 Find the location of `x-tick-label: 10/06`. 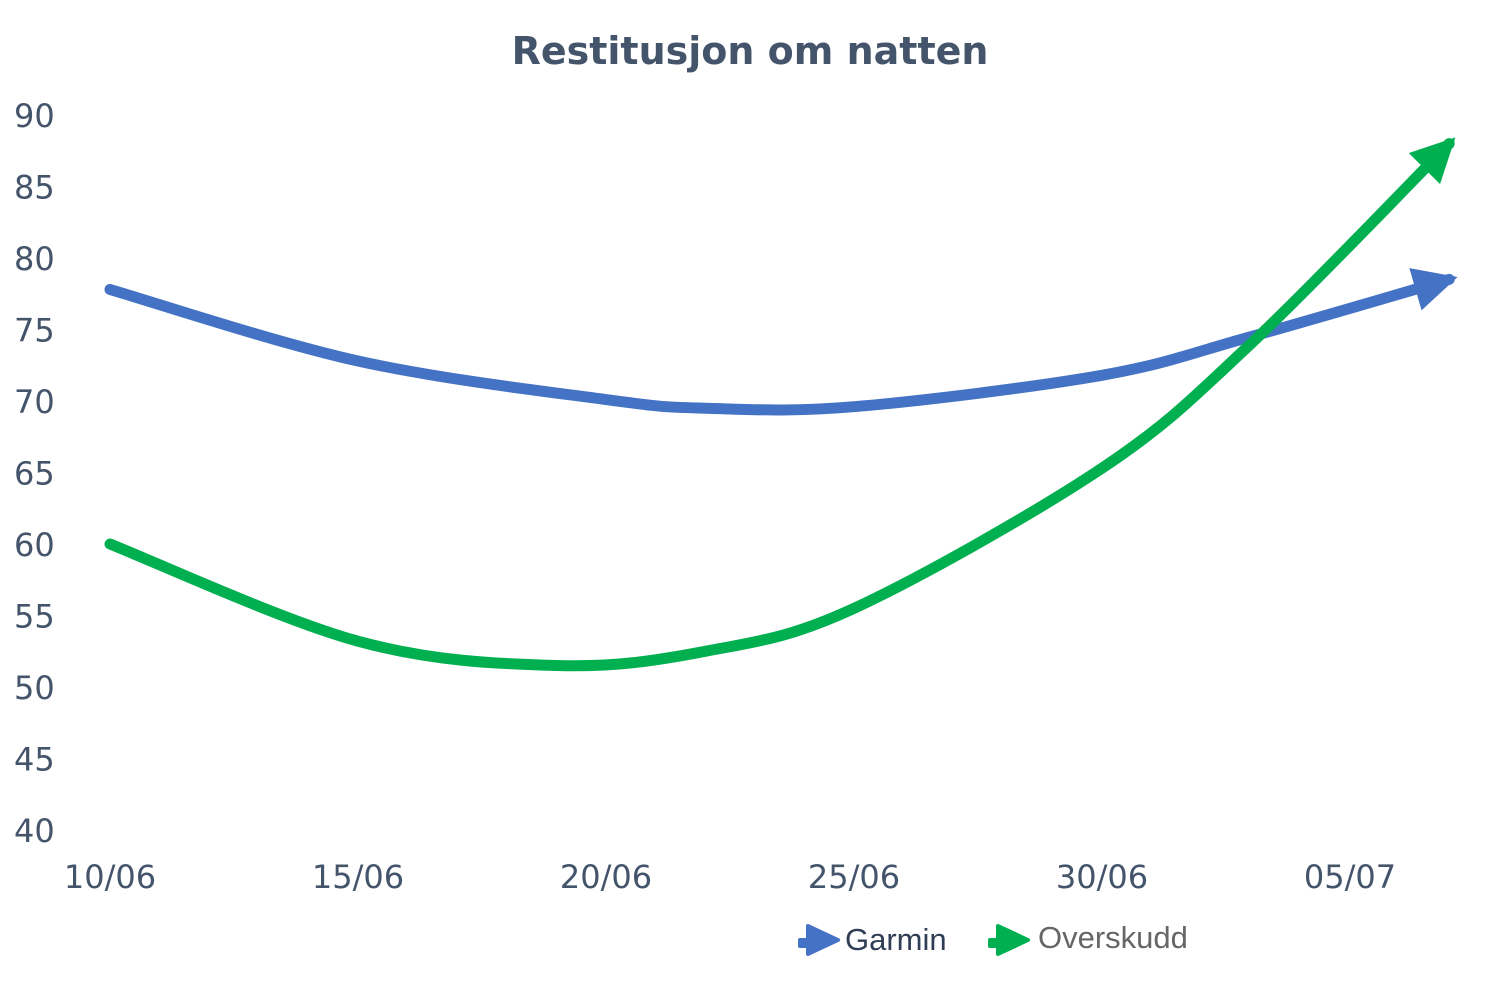

x-tick-label: 10/06 is located at coordinates (110, 877).